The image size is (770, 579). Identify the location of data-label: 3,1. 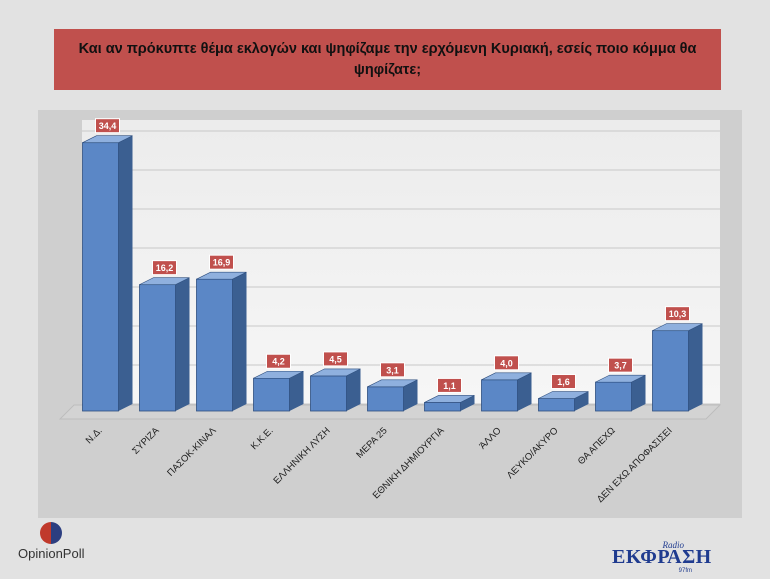
(392, 370).